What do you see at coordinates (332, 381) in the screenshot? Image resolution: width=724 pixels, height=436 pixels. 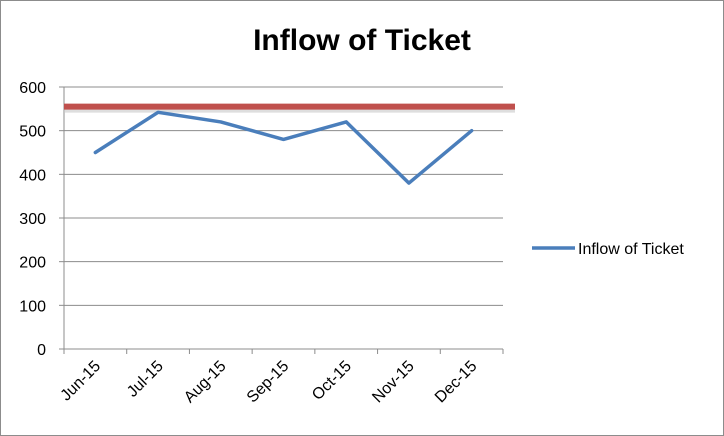 I see `x-tick-label: Oct-15` at bounding box center [332, 381].